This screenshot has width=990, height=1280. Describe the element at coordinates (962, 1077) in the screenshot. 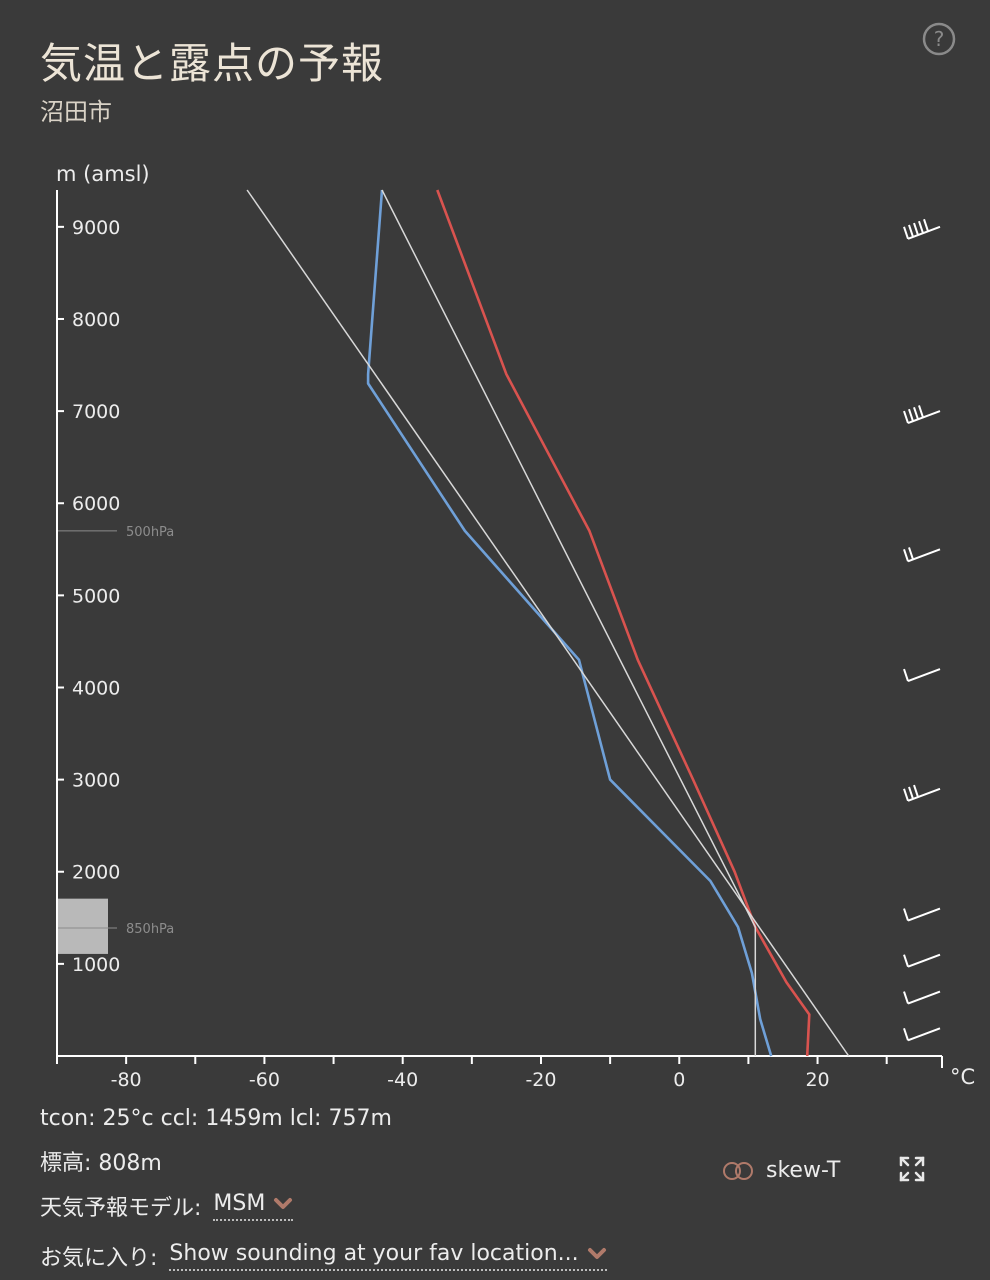

I see `x-axis-label: °C` at that location.